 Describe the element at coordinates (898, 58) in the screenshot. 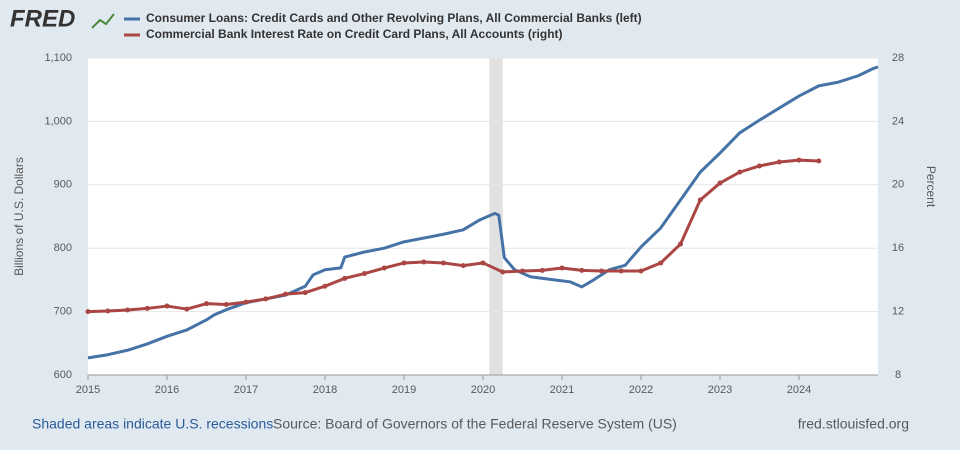

I see `y2-tick-label: 28` at that location.